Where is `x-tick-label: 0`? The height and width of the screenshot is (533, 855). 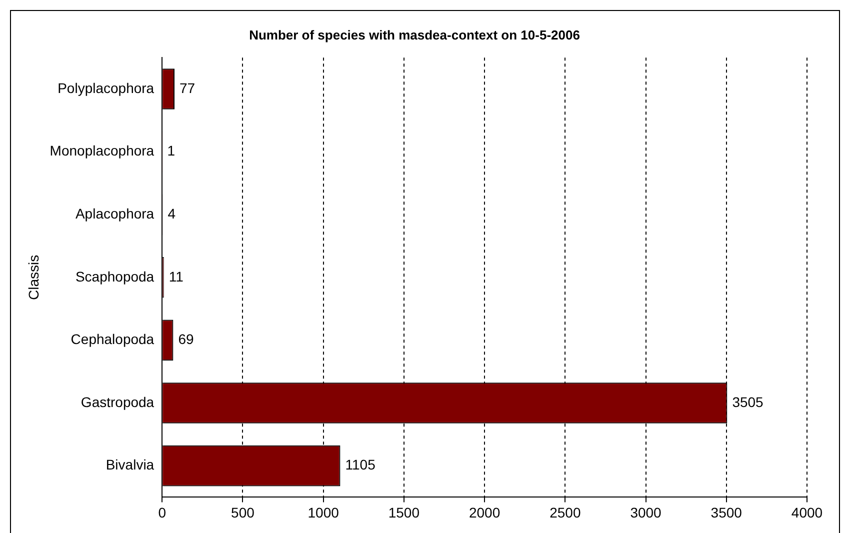 x-tick-label: 0 is located at coordinates (162, 512).